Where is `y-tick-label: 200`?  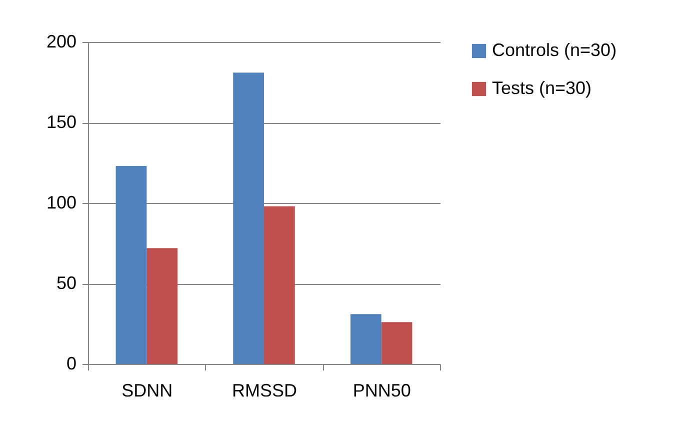 y-tick-label: 200 is located at coordinates (61, 42).